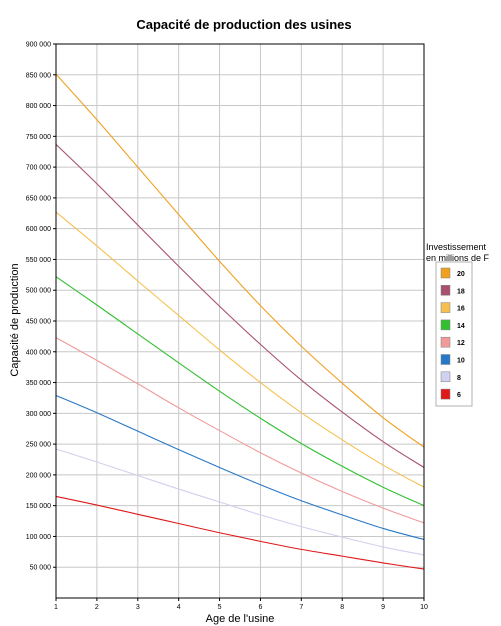  What do you see at coordinates (38, 445) in the screenshot?
I see `y-tick-label: 250 000` at bounding box center [38, 445].